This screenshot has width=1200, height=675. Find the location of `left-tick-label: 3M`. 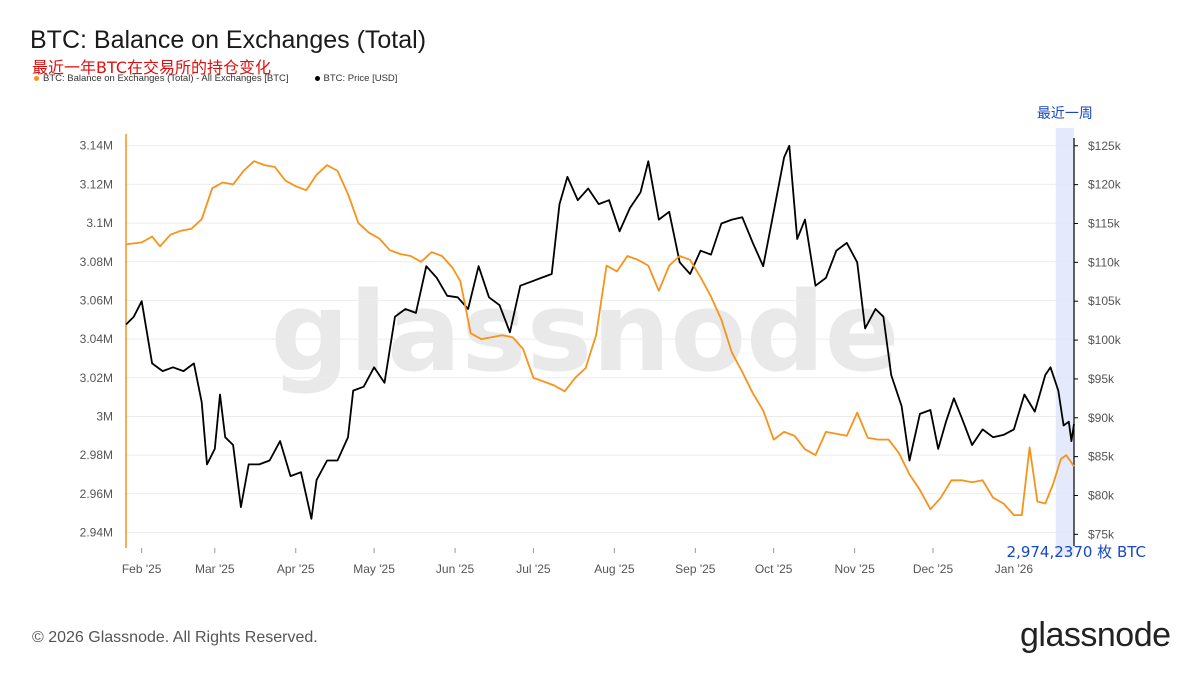

left-tick-label: 3M is located at coordinates (104, 416).